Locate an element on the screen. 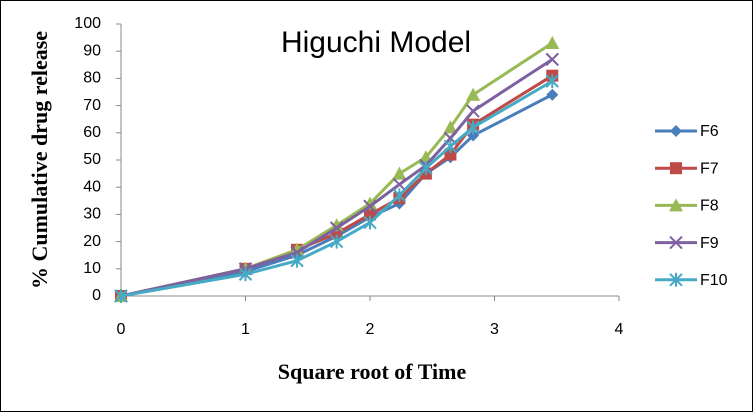 This screenshot has width=753, height=412. y-tick-label: 90 is located at coordinates (92, 50).